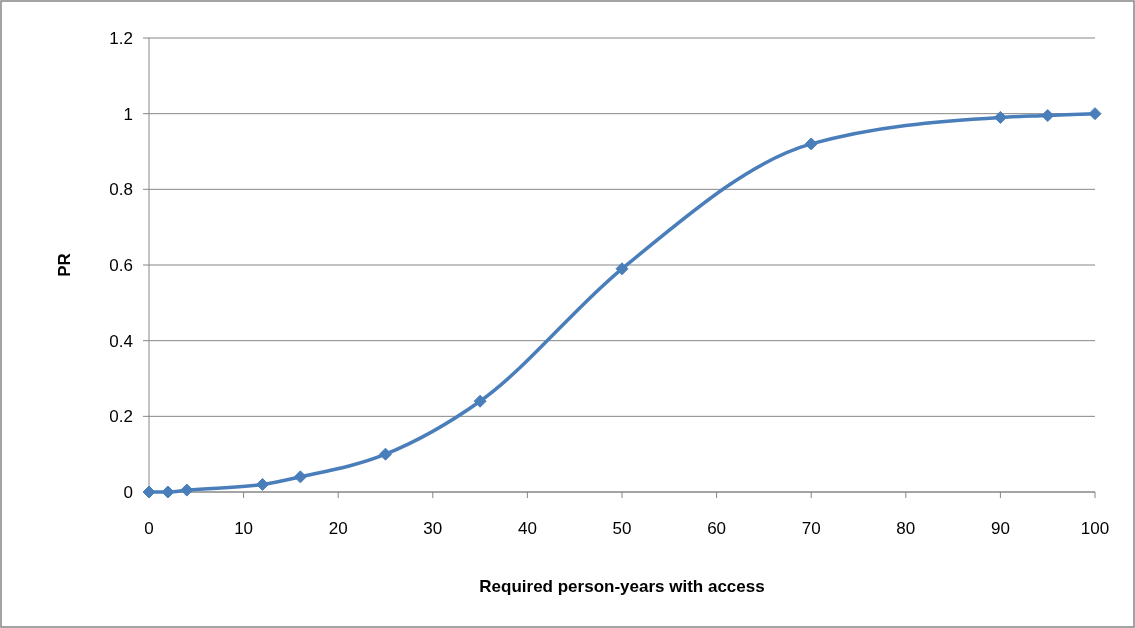 Image resolution: width=1135 pixels, height=628 pixels. What do you see at coordinates (121, 38) in the screenshot?
I see `y-tick-label: 1.2` at bounding box center [121, 38].